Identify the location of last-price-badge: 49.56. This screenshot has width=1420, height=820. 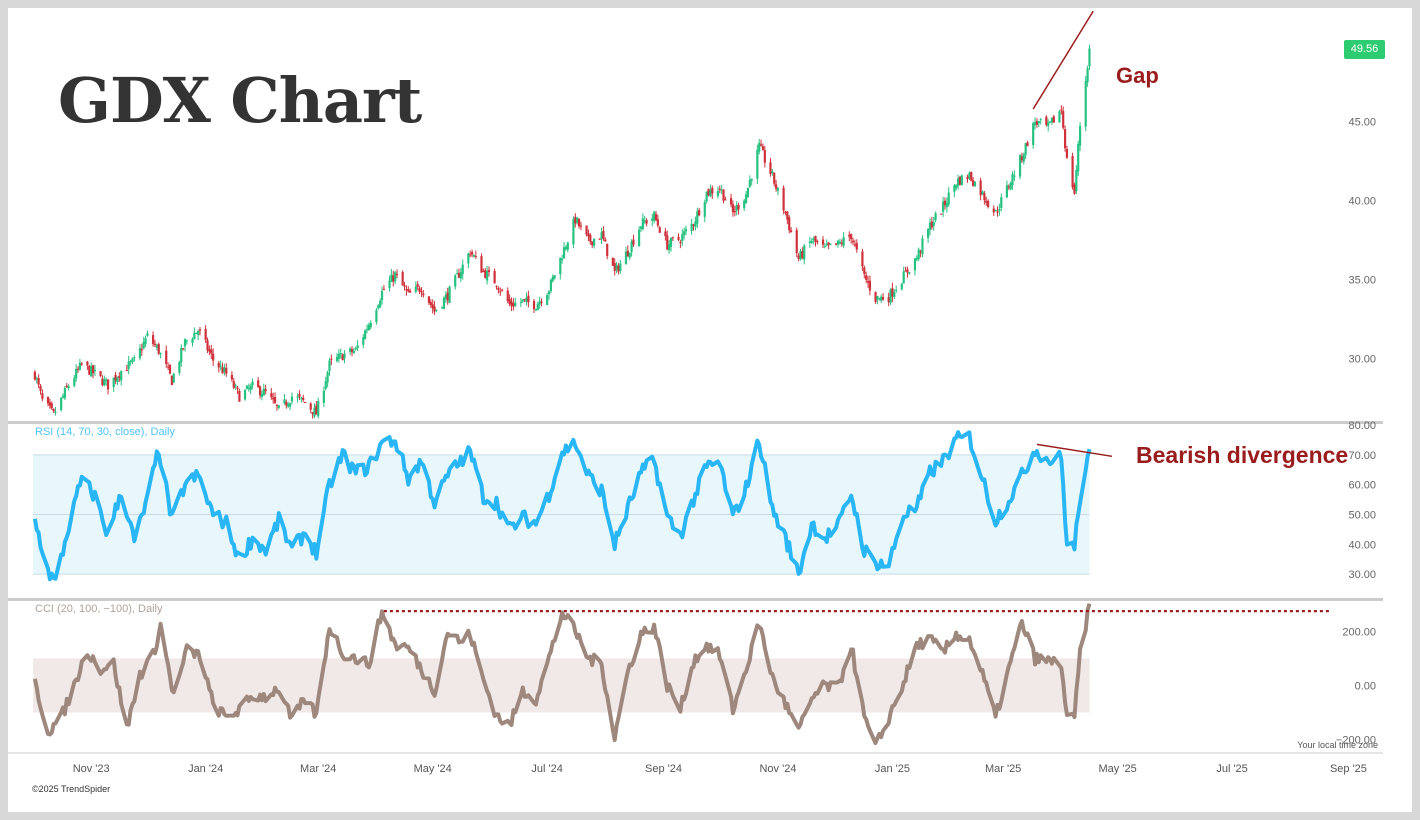
(1364, 49).